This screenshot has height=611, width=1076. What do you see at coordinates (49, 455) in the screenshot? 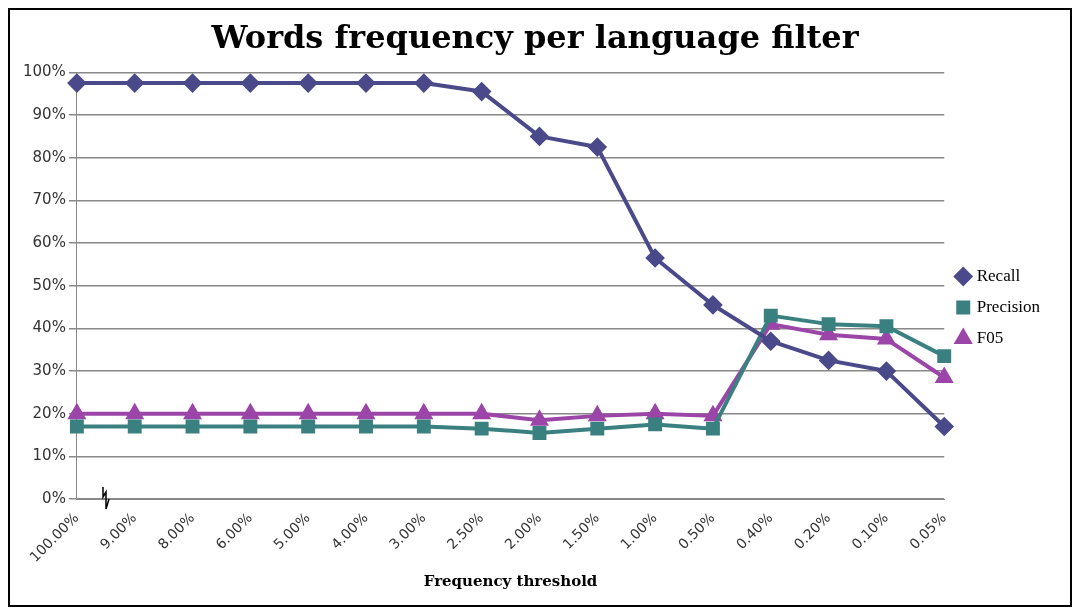
I see `y-tick-label: 10%` at bounding box center [49, 455].